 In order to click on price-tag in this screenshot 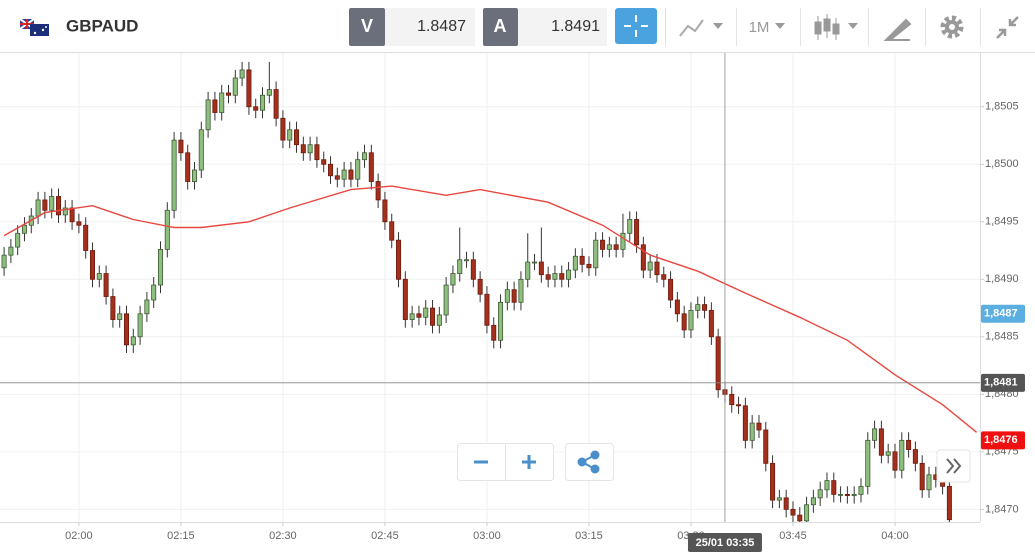, I will do `click(1003, 440)`.